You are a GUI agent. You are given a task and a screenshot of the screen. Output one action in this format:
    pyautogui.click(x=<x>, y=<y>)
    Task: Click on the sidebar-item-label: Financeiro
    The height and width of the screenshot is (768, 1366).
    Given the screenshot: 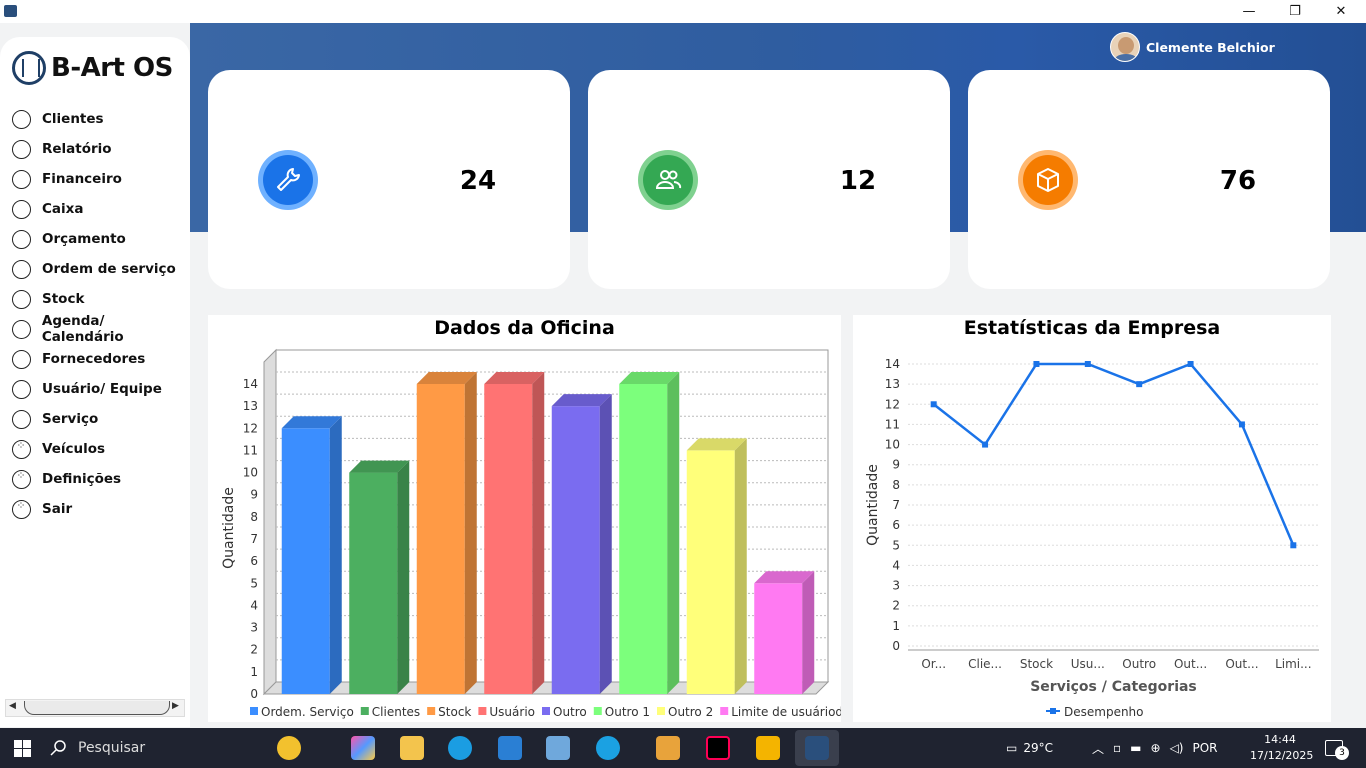 What is the action you would take?
    pyautogui.click(x=82, y=179)
    